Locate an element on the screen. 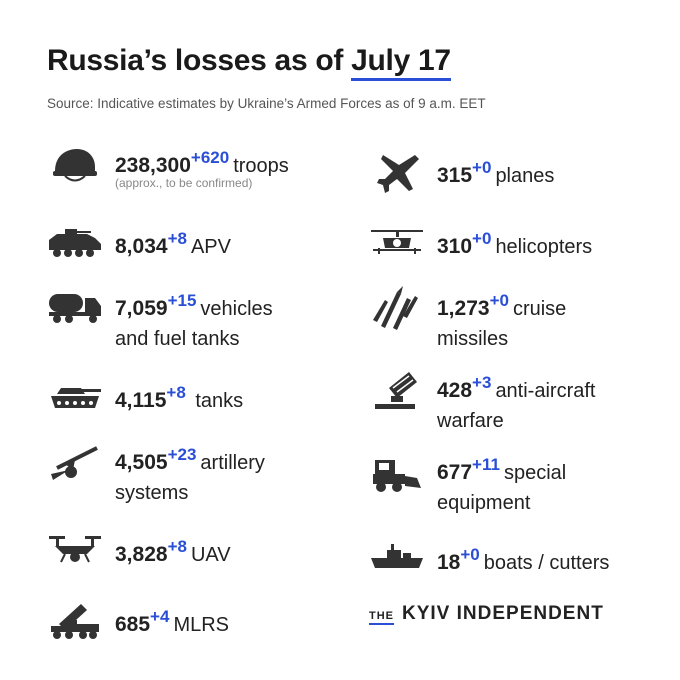 The width and height of the screenshot is (680, 680). brand-logo: THE KYIV INDEPENDENT is located at coordinates (486, 614).